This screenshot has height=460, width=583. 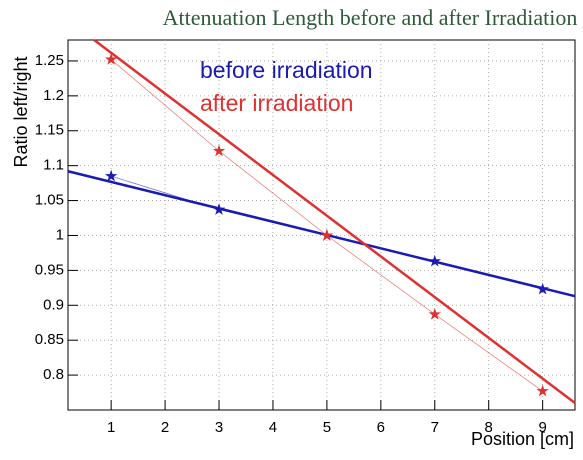 I want to click on x-tick-label: 3, so click(x=219, y=427).